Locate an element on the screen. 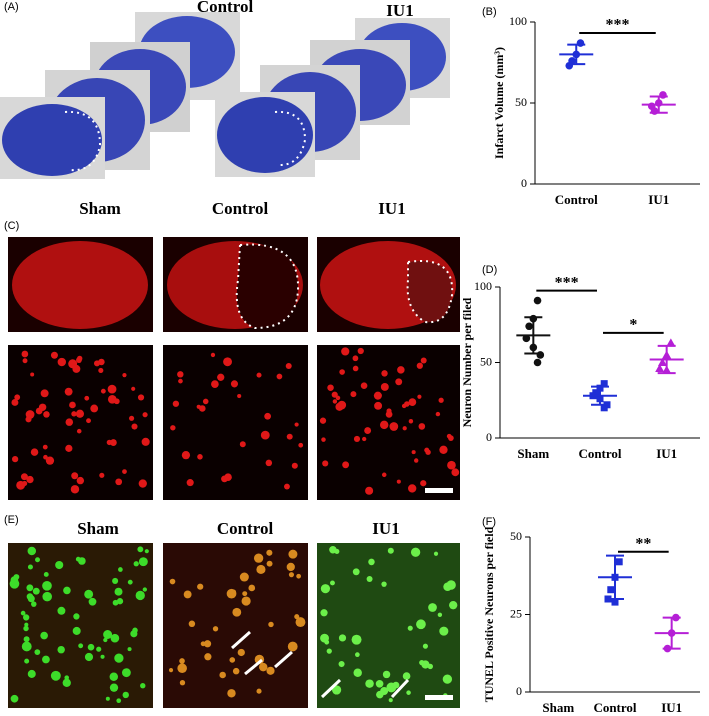  x-tick-label: Control is located at coordinates (599, 453).